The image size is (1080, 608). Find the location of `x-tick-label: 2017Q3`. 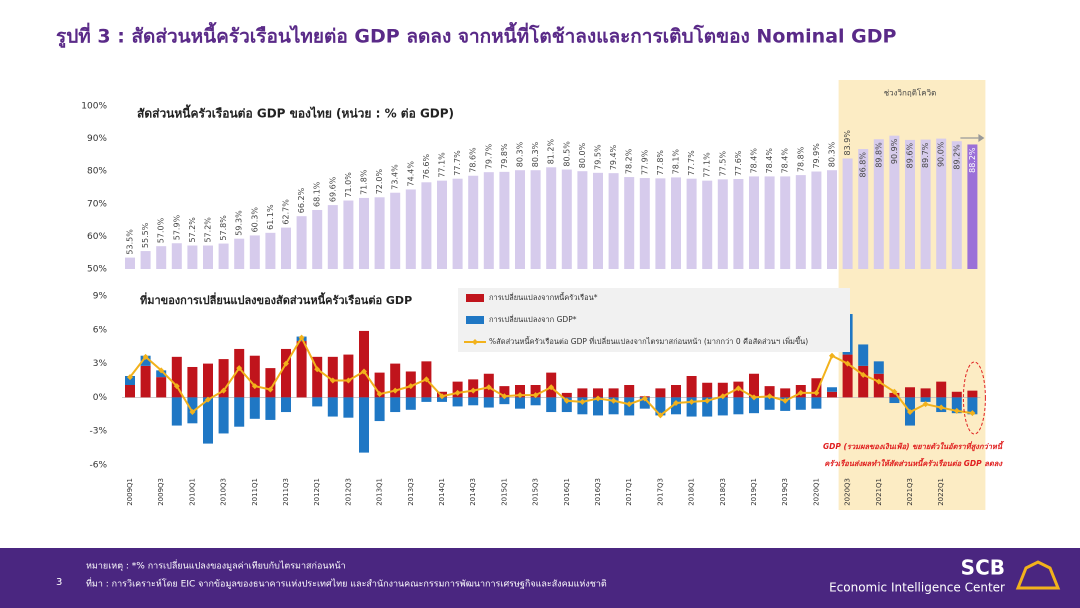

x-tick-label: 2017Q3 is located at coordinates (660, 492).